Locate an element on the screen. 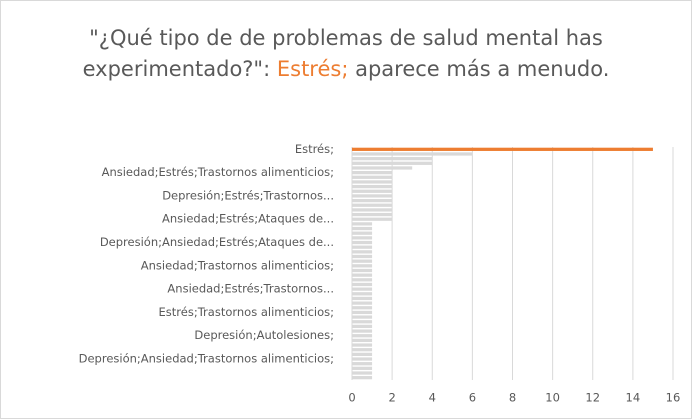  x-tick-label: 10 is located at coordinates (552, 398).